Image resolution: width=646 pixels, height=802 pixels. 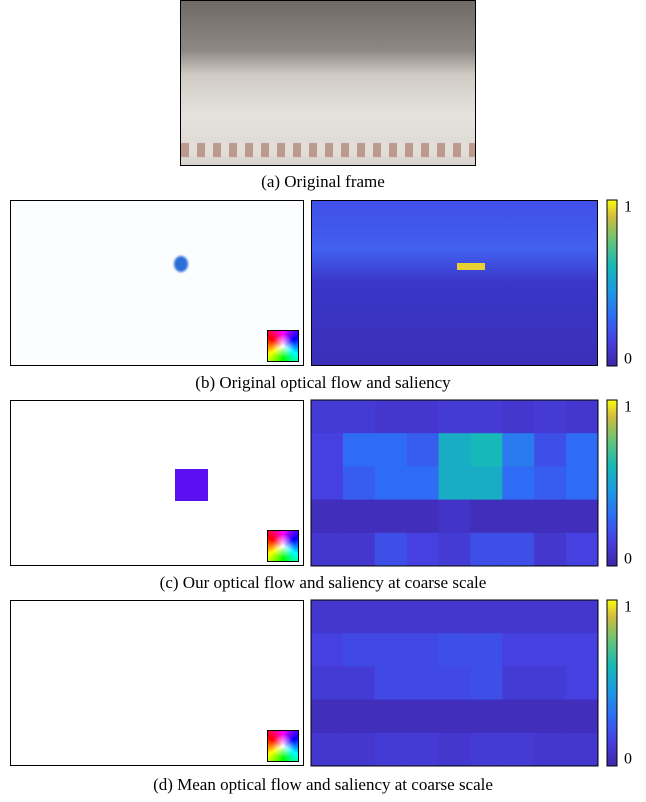 What do you see at coordinates (323, 181) in the screenshot?
I see `caption: (a) Original frame` at bounding box center [323, 181].